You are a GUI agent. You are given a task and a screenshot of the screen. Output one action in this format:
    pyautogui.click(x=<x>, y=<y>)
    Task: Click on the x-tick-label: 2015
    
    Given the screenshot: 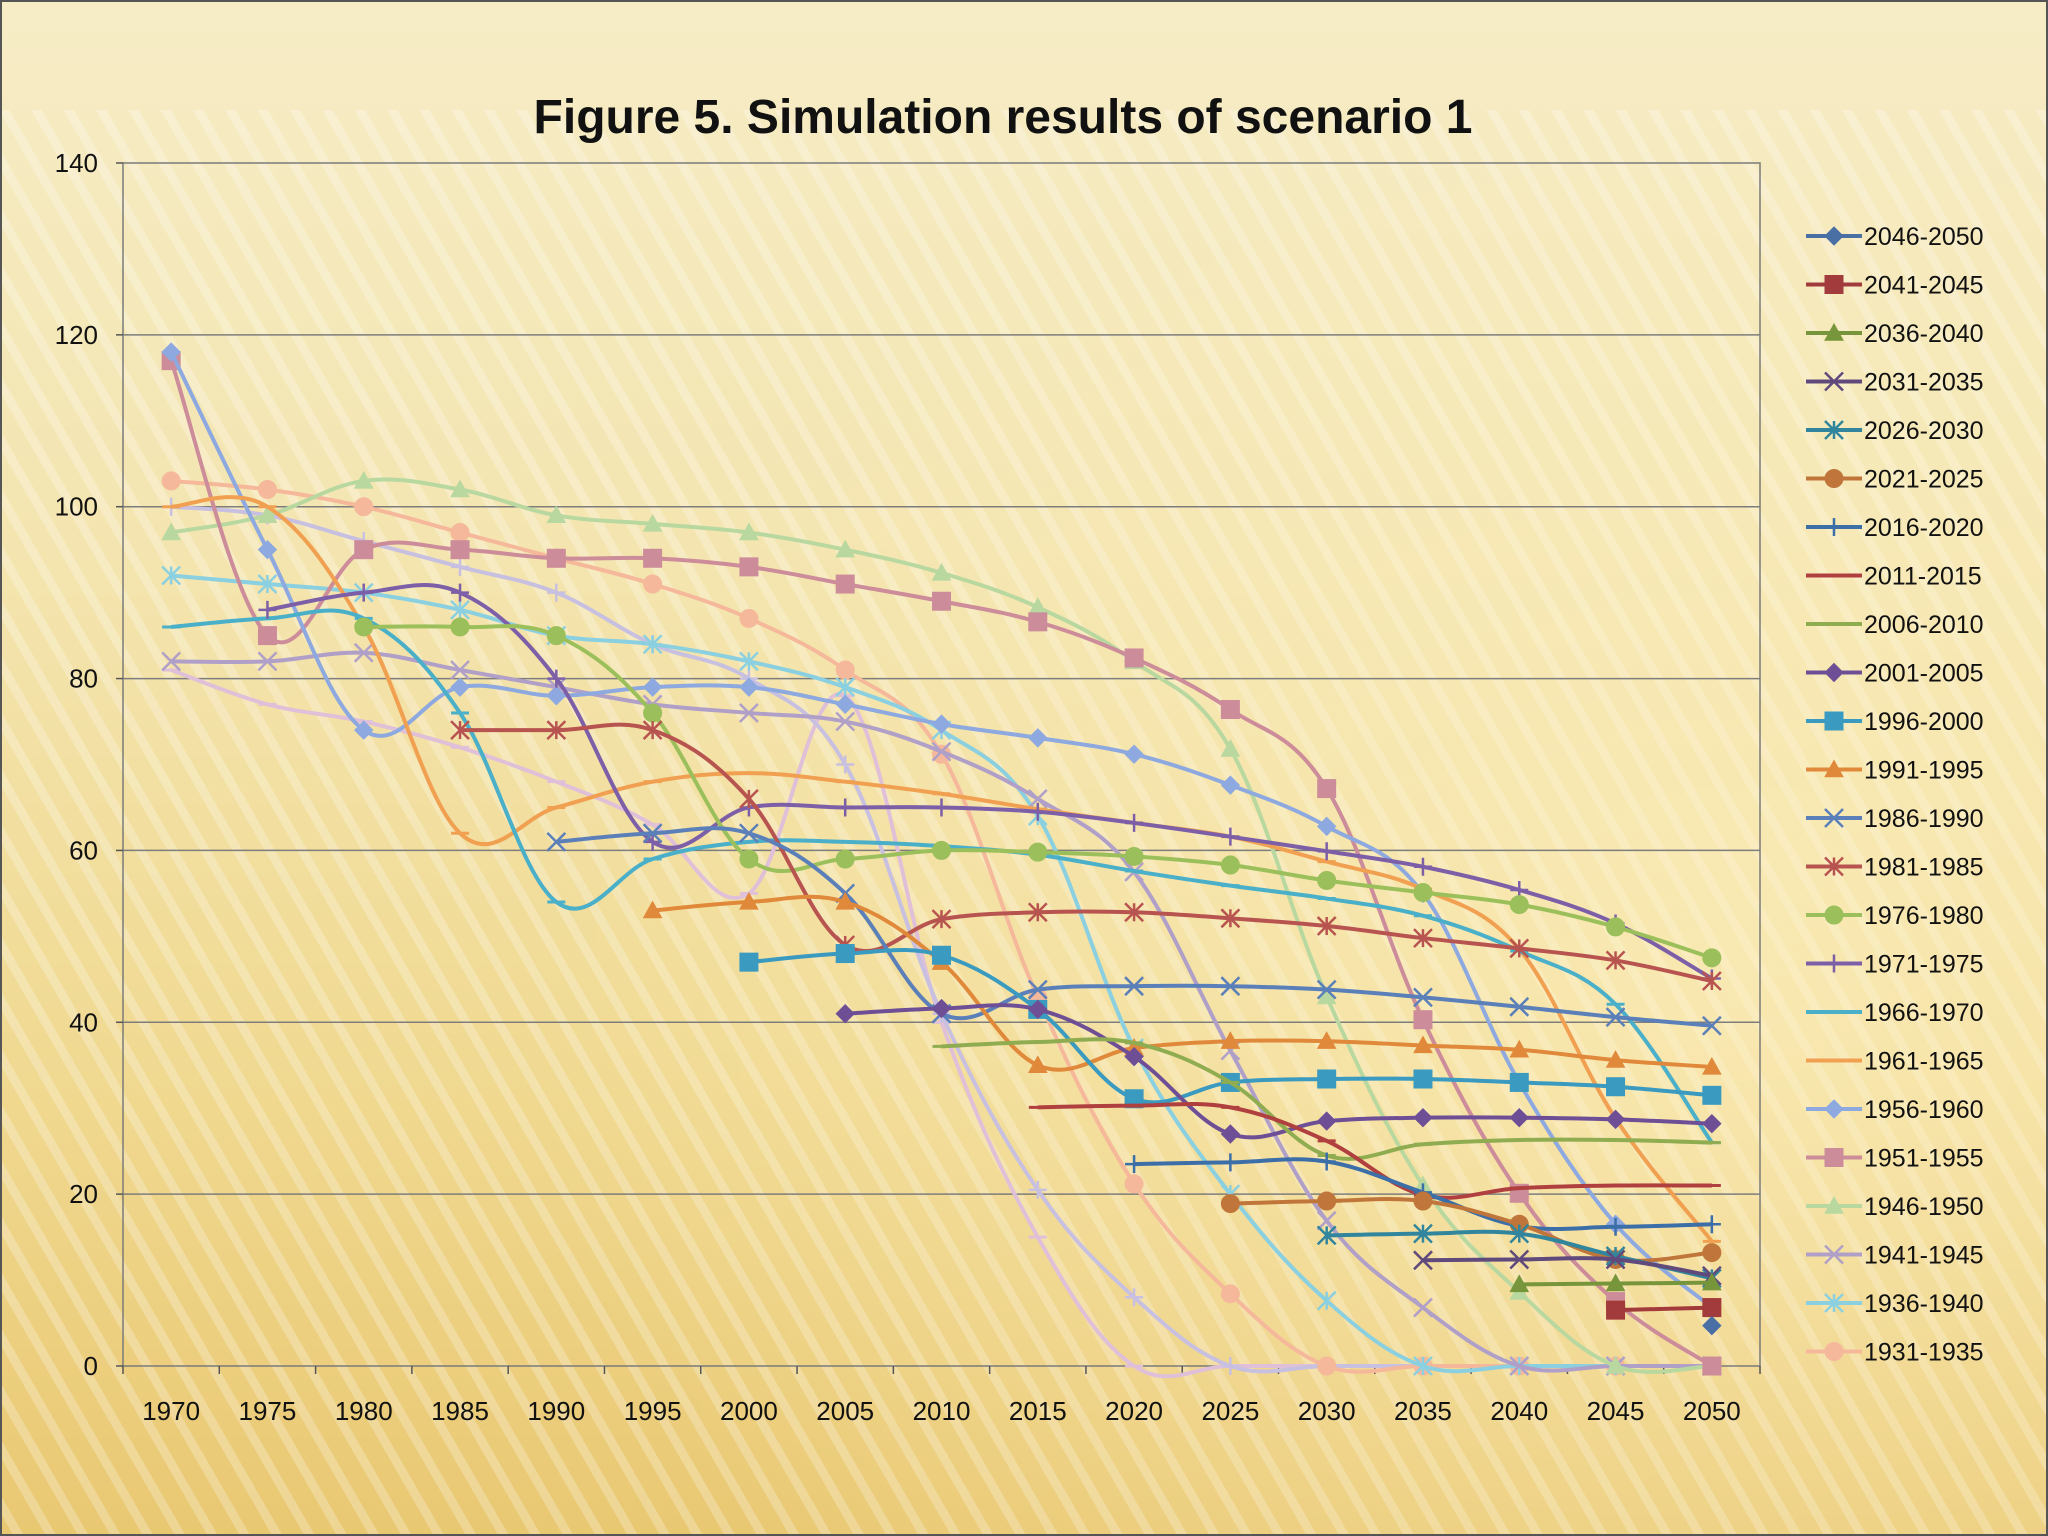 What is the action you would take?
    pyautogui.click(x=1038, y=1411)
    